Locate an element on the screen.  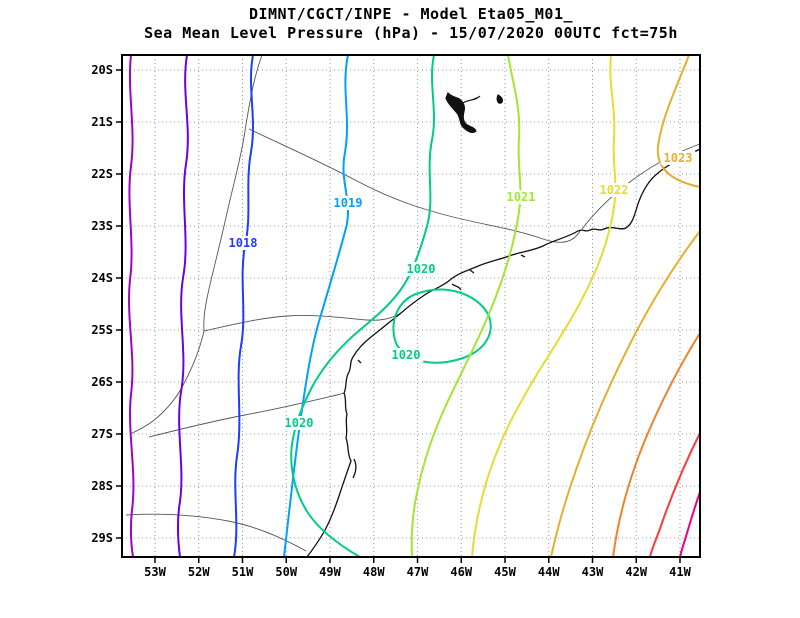
contour-label: 1022 is located at coordinates (614, 190).